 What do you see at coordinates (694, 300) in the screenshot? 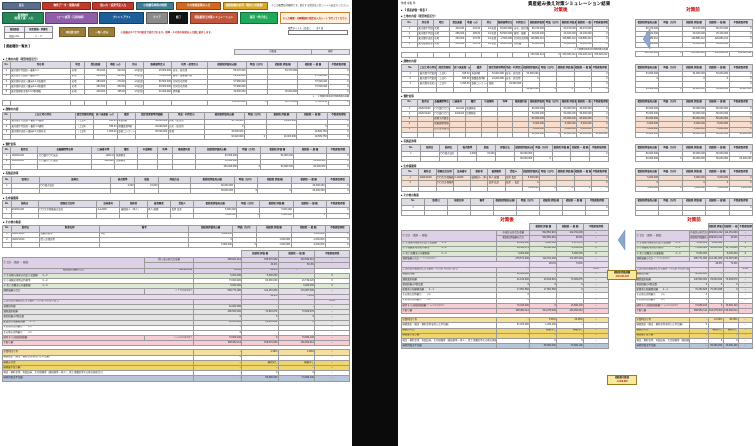
I see `summary-row: その他の控除額② （-2） 0–` at bounding box center [694, 300].